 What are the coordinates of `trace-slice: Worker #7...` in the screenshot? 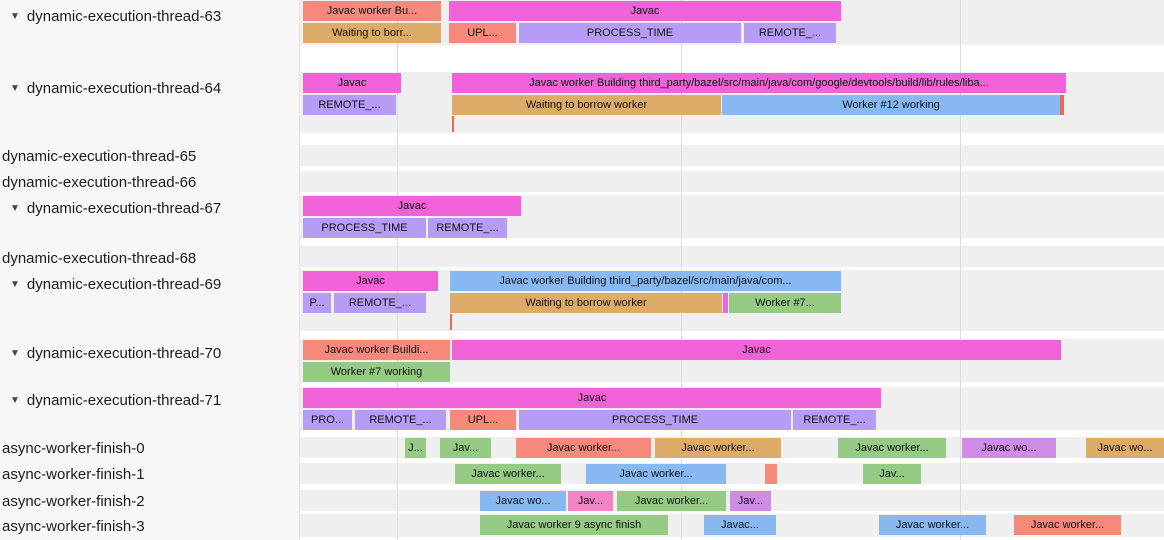 It's located at (785, 303).